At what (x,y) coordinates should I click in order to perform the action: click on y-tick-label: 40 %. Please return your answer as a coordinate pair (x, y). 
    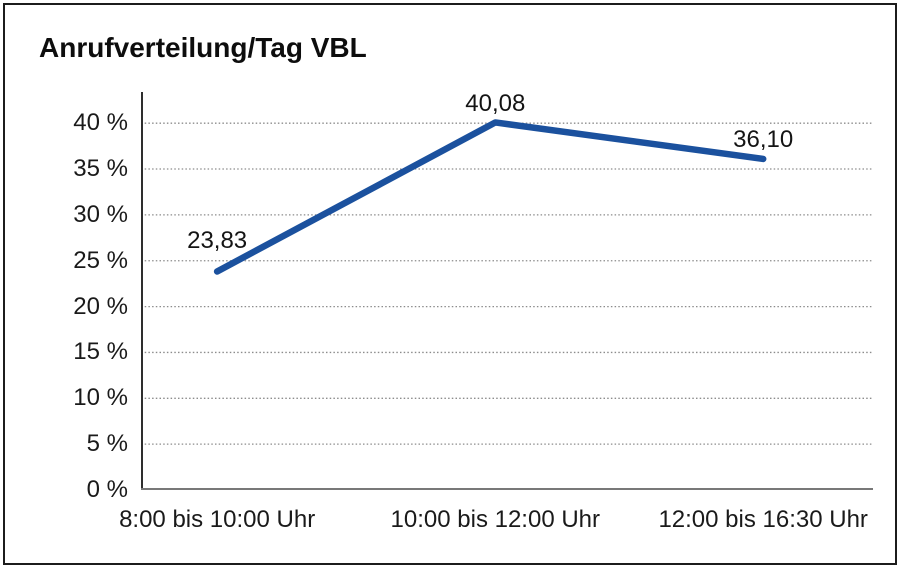
    Looking at the image, I should click on (100, 123).